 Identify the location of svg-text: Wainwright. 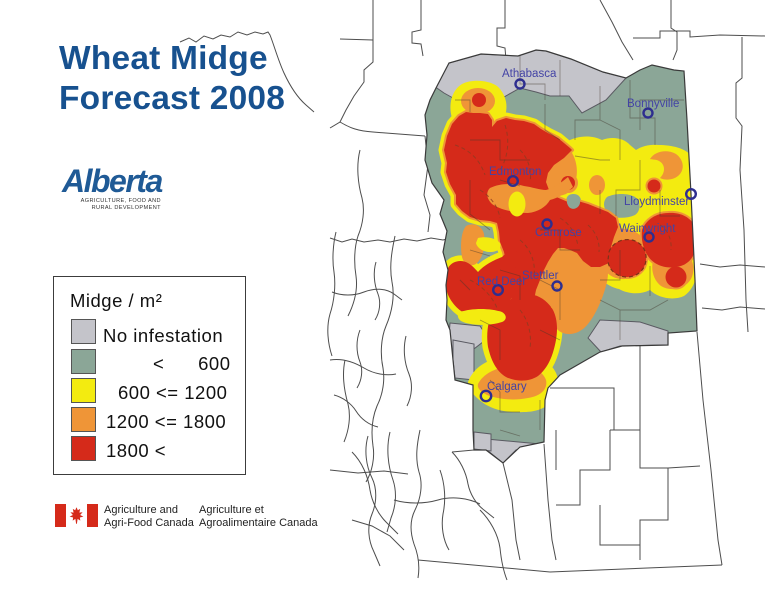
(647, 229).